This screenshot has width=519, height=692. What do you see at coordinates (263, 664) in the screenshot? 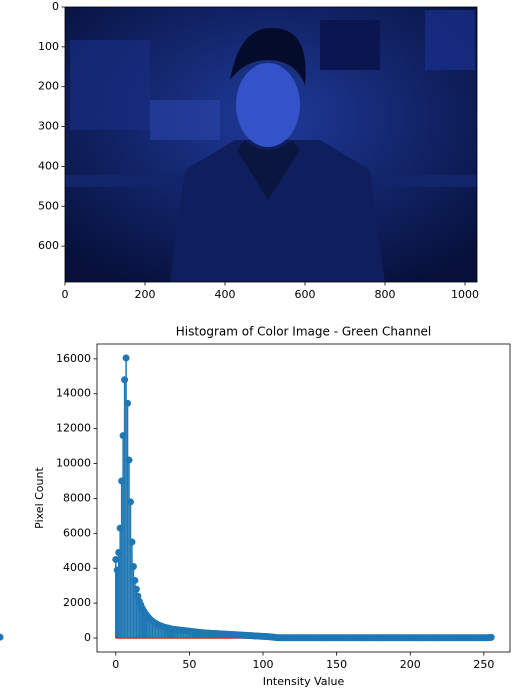
I see `x-tick-label: 100` at bounding box center [263, 664].